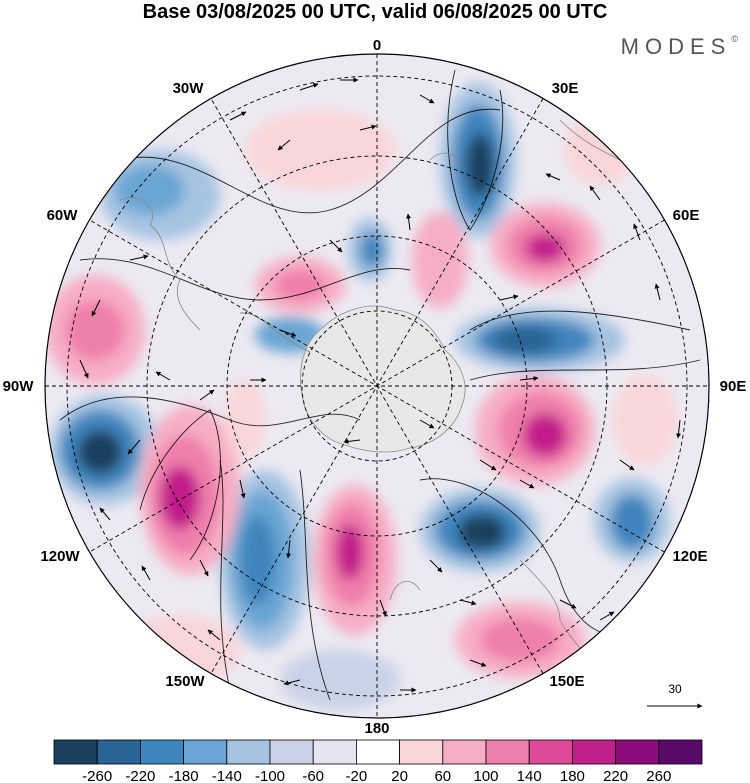 Image resolution: width=750 pixels, height=783 pixels. What do you see at coordinates (275, 332) in the screenshot?
I see `antarctic-peninsula` at bounding box center [275, 332].